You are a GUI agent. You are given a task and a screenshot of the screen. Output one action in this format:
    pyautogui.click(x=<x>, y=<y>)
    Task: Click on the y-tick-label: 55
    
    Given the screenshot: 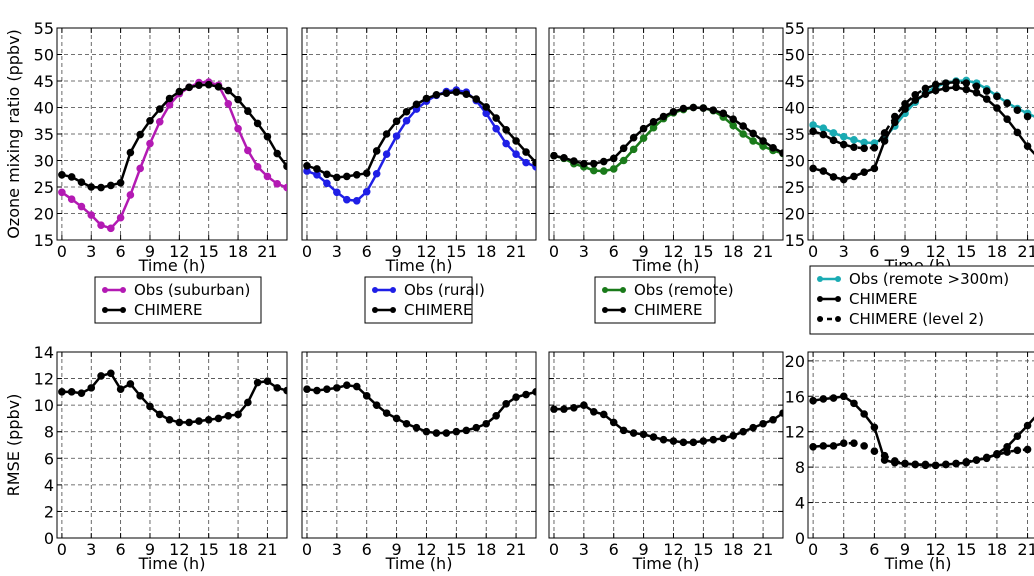 What is the action you would take?
    pyautogui.click(x=795, y=28)
    